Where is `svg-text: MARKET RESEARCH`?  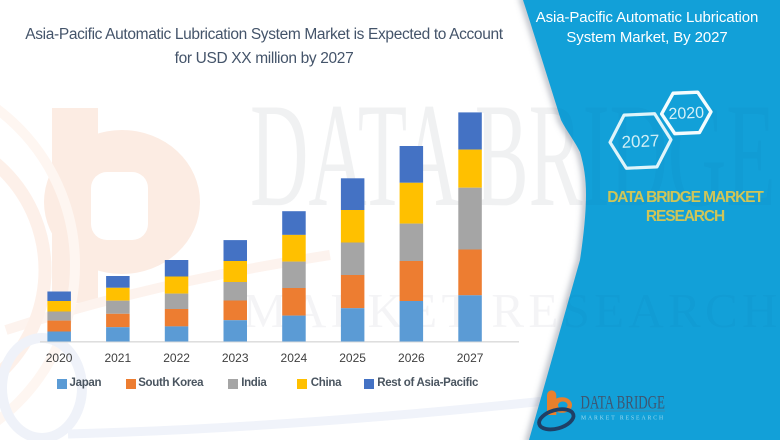 svg-text: MARKET RESEARCH is located at coordinates (623, 419).